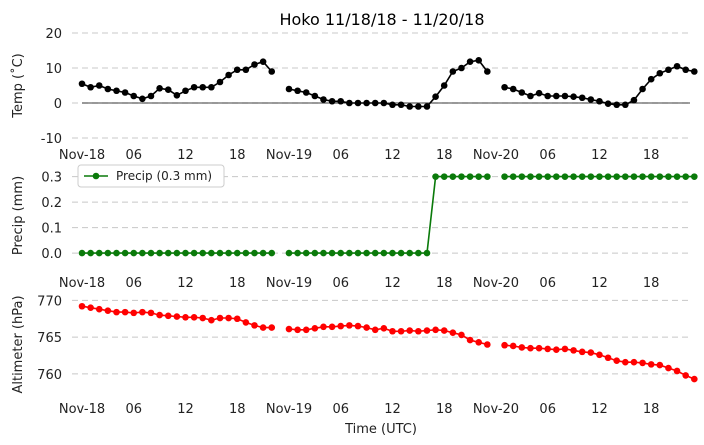  What do you see at coordinates (289, 409) in the screenshot?
I see `x-tick-label: Nov-19` at bounding box center [289, 409].